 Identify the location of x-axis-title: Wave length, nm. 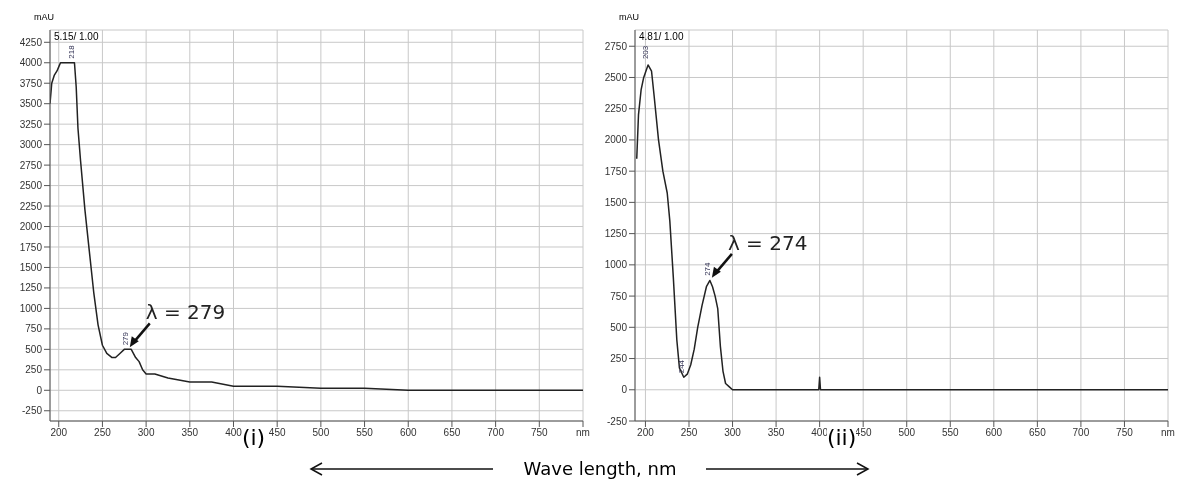
(600, 468).